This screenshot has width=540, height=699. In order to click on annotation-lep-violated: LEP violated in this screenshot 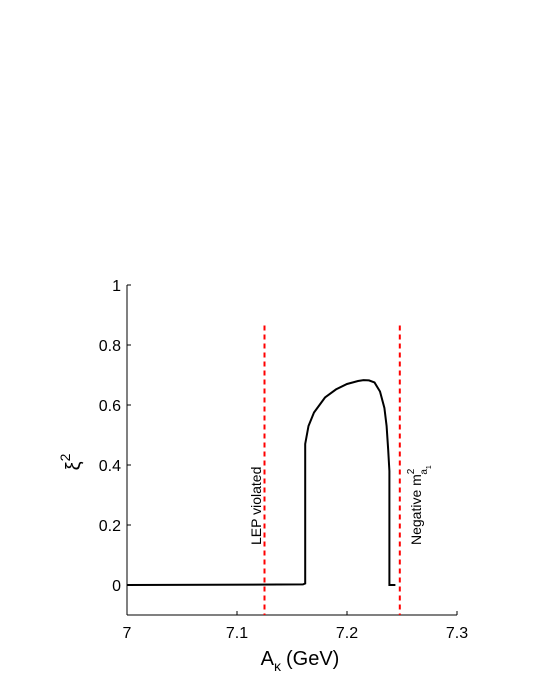, I will do `click(256, 506)`.